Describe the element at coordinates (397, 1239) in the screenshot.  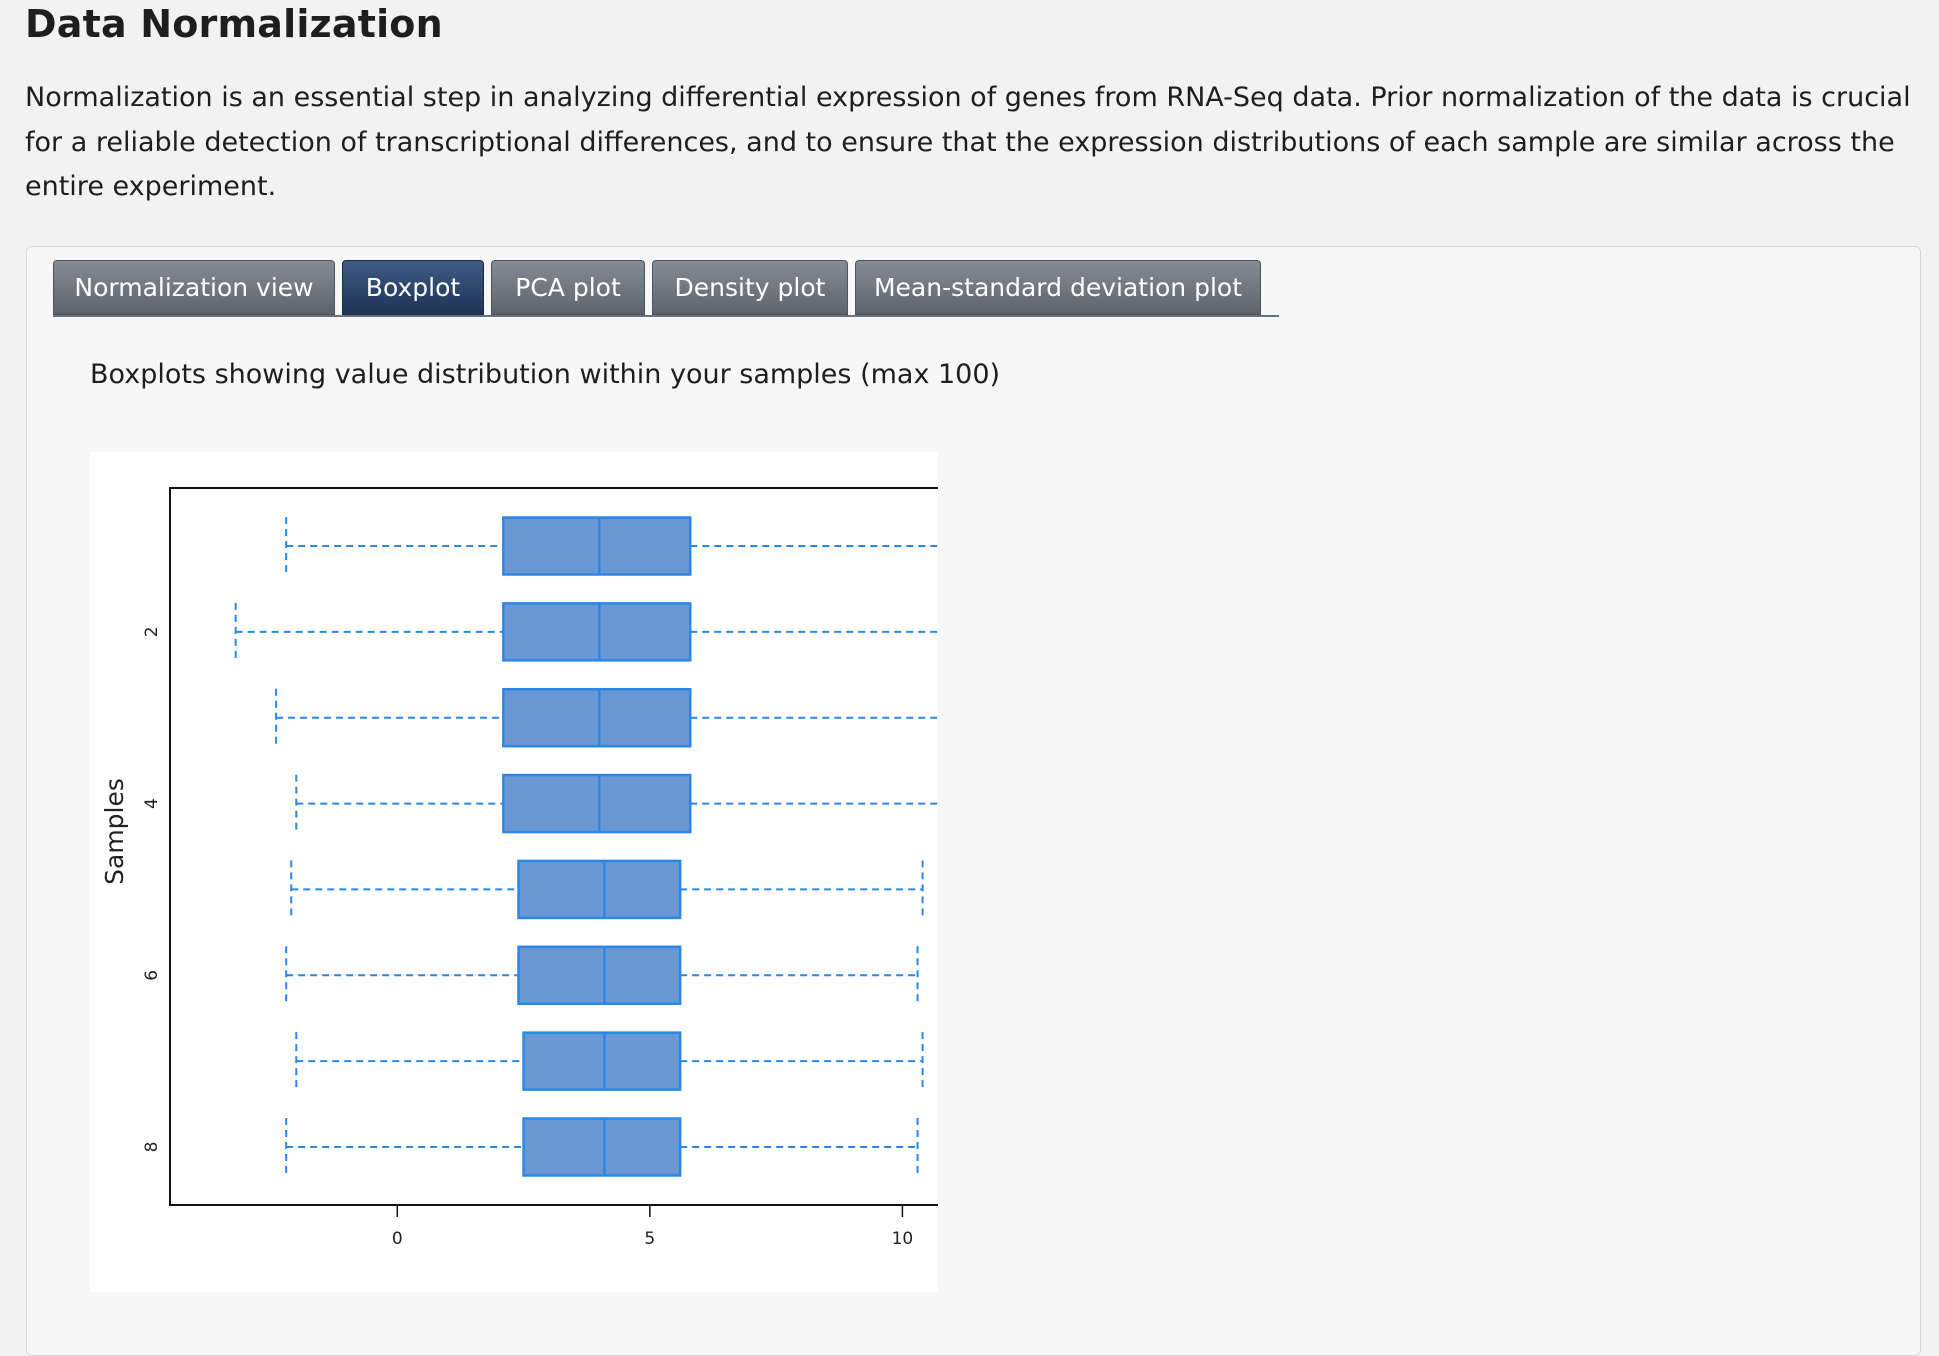
I see `x-tick-label: 0` at that location.